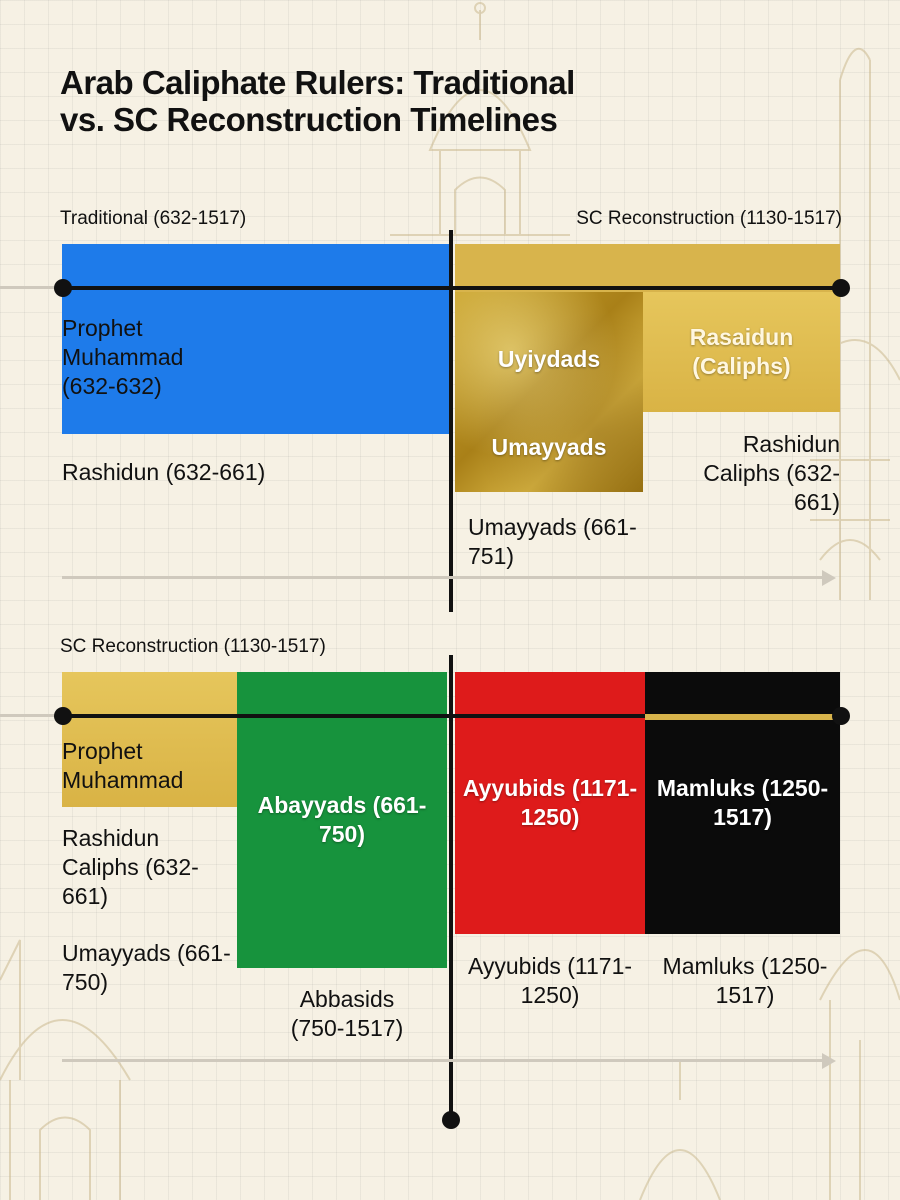 Image resolution: width=900 pixels, height=1200 pixels. I want to click on mosque-dome-sketch-bottom-left, so click(65, 1069).